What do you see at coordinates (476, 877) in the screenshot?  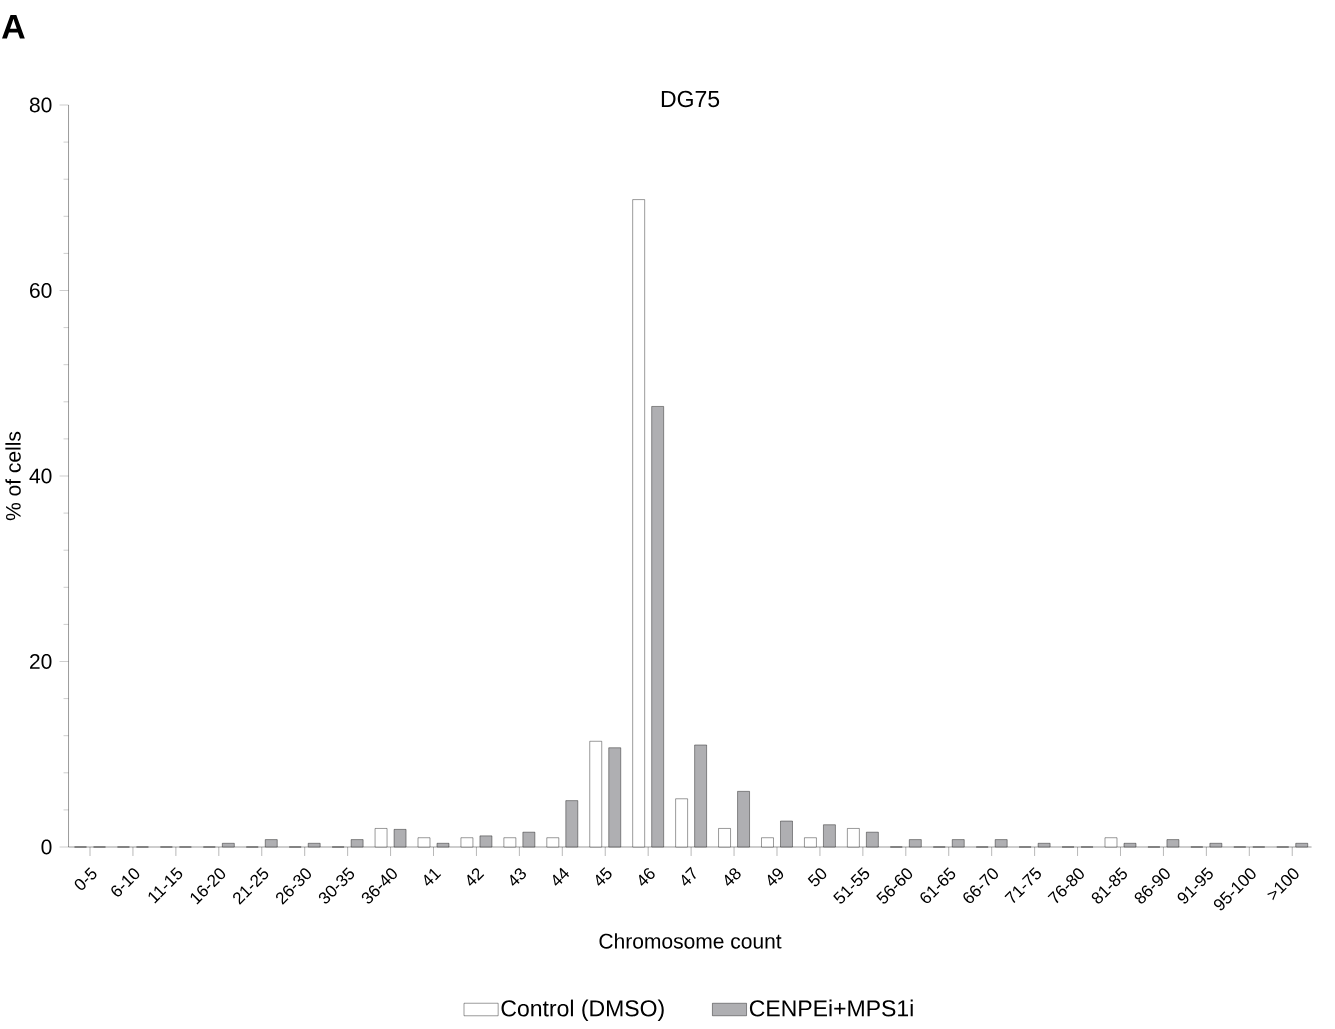 I see `x-tick-label: 42` at bounding box center [476, 877].